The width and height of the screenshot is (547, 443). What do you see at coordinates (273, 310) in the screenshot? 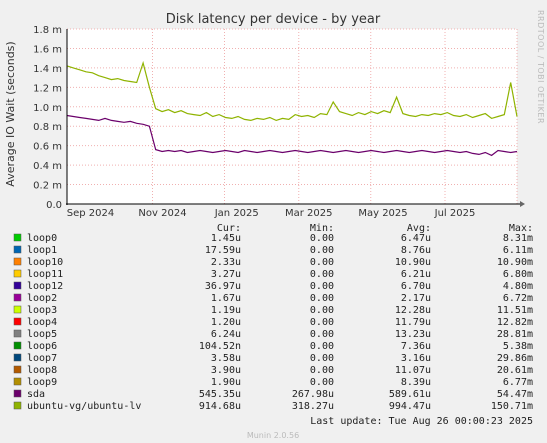
I see `legend-row: loop3 1.19u 0.00 12.28u 11.51m` at bounding box center [273, 310].